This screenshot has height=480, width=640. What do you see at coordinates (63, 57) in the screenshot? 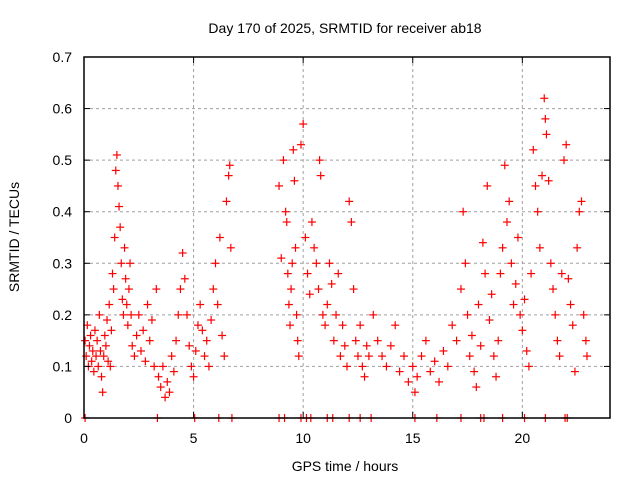
I see `y-tick-label: 0.7` at bounding box center [63, 57].